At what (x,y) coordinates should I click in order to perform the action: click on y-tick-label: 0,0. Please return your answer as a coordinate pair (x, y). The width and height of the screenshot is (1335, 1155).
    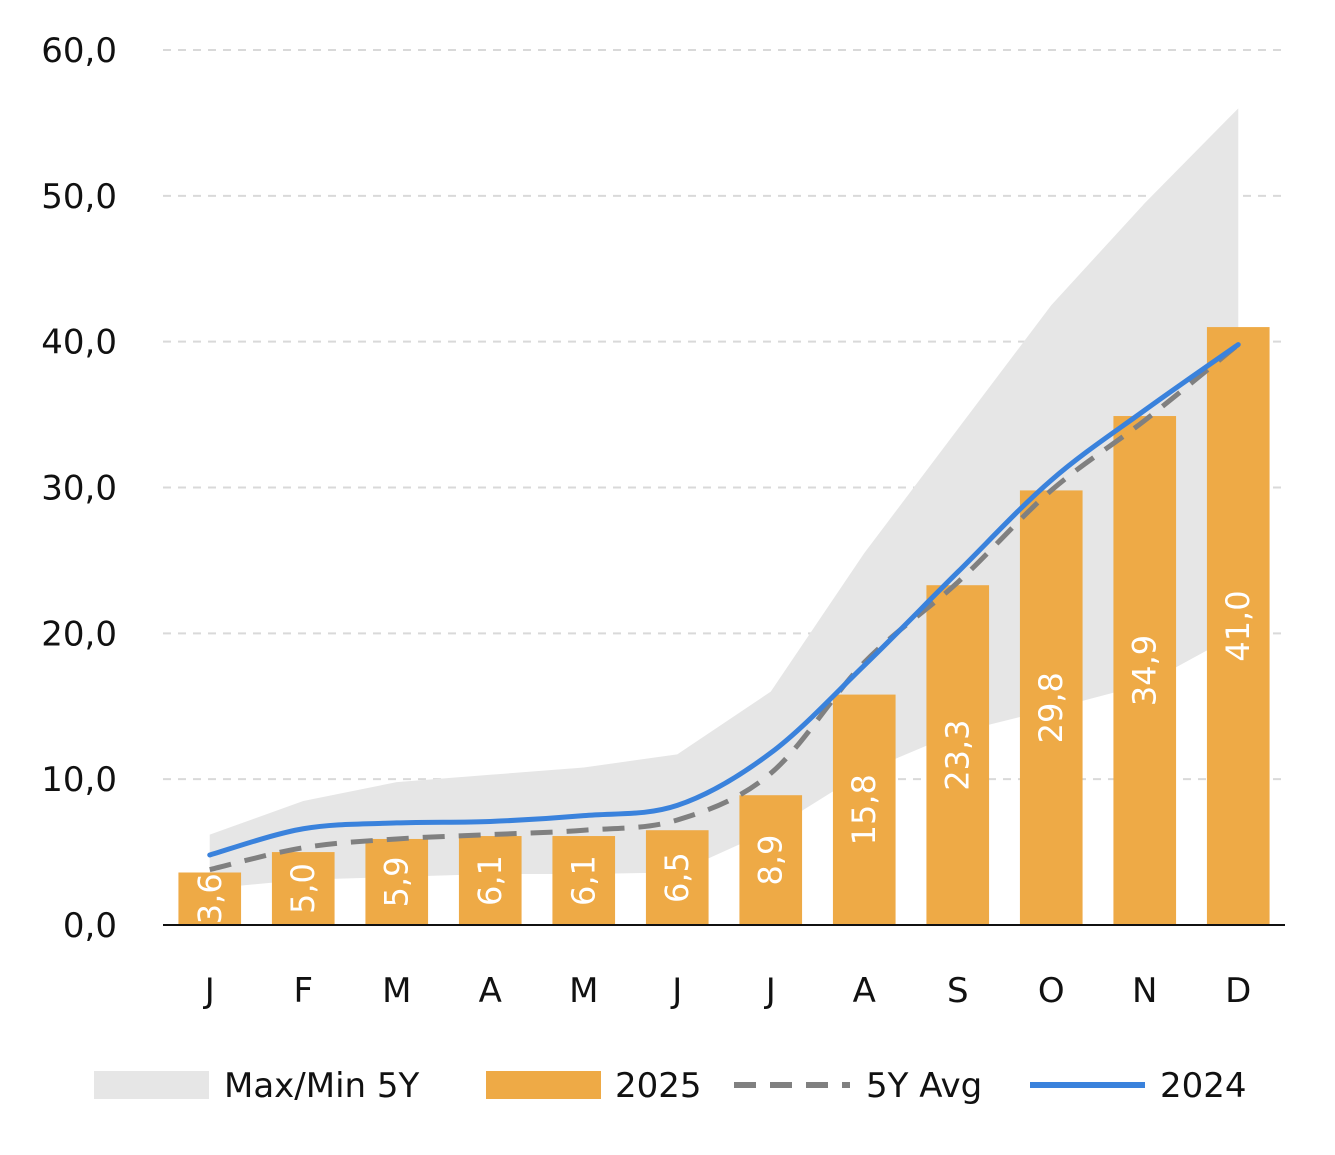
    Looking at the image, I should click on (90, 926).